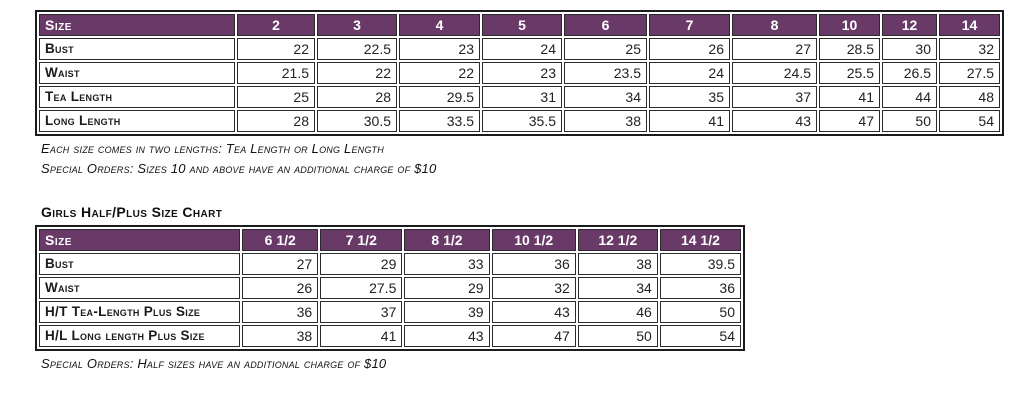  Describe the element at coordinates (439, 97) in the screenshot. I see `measurement-cell: 29.5` at that location.